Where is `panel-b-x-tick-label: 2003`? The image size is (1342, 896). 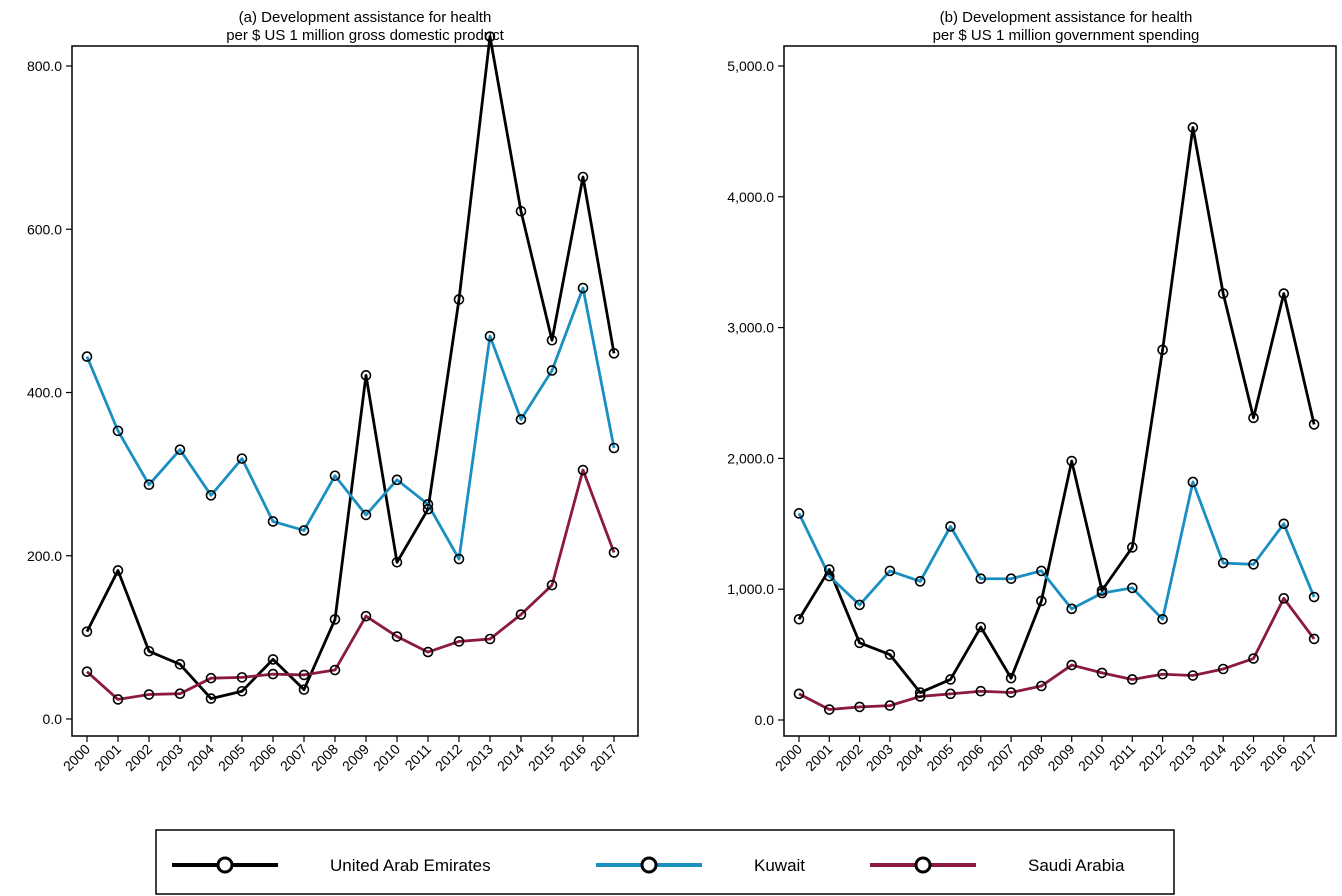
panel-b-x-tick-label: 2003 is located at coordinates (879, 757).